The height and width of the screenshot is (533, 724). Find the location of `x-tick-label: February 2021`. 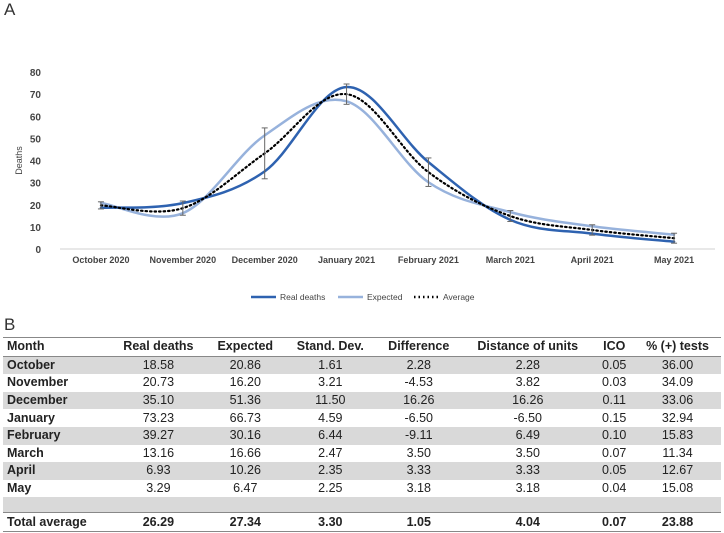

x-tick-label: February 2021 is located at coordinates (428, 260).